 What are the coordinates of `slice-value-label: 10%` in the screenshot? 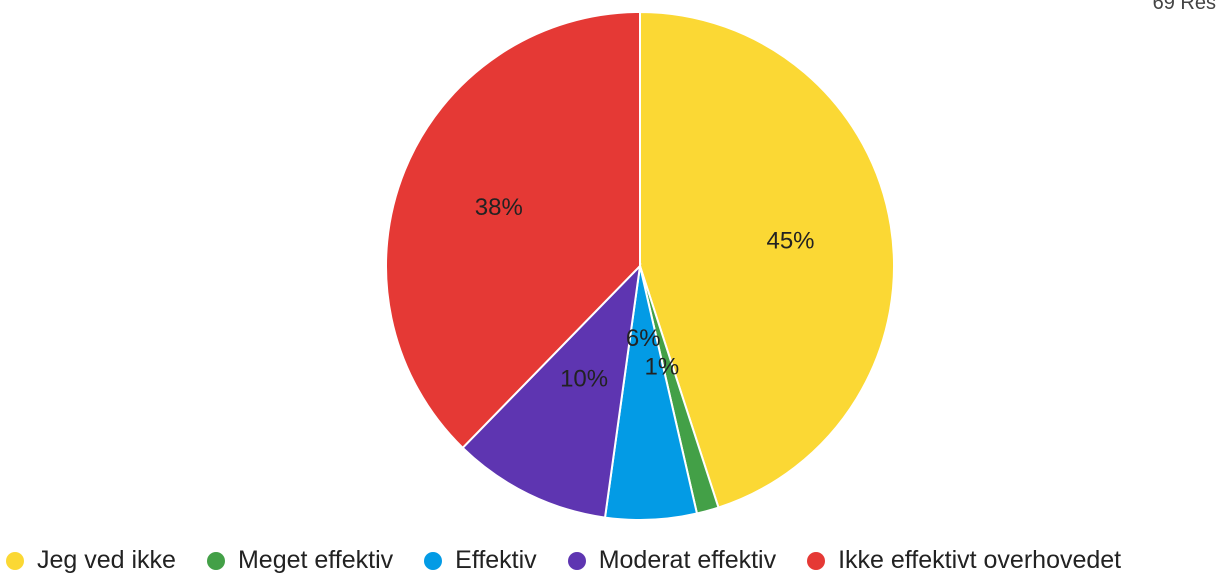 It's located at (584, 378).